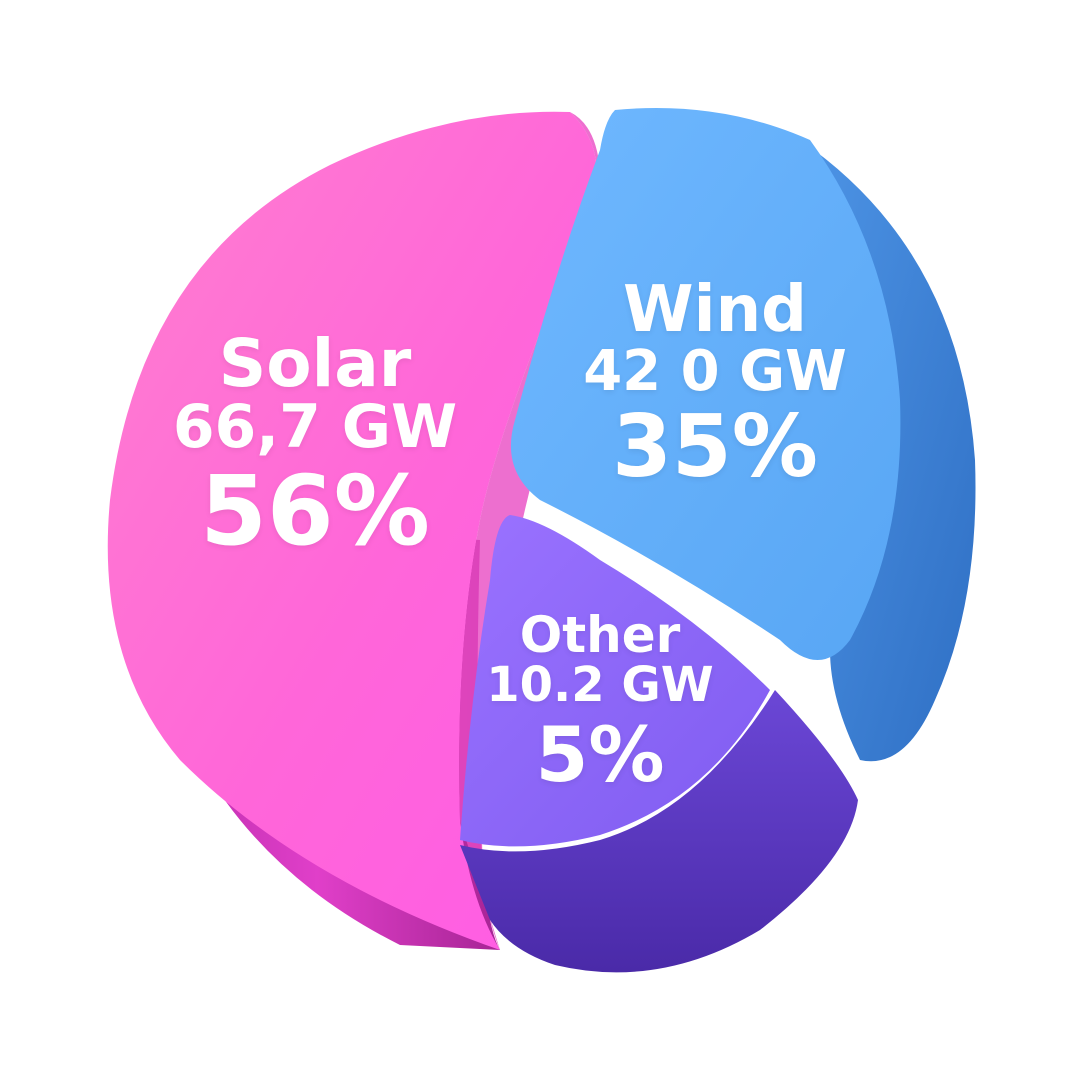 This screenshot has height=1080, width=1080. I want to click on slice-label-wind: Wind 42 0 GW 35%, so click(715, 385).